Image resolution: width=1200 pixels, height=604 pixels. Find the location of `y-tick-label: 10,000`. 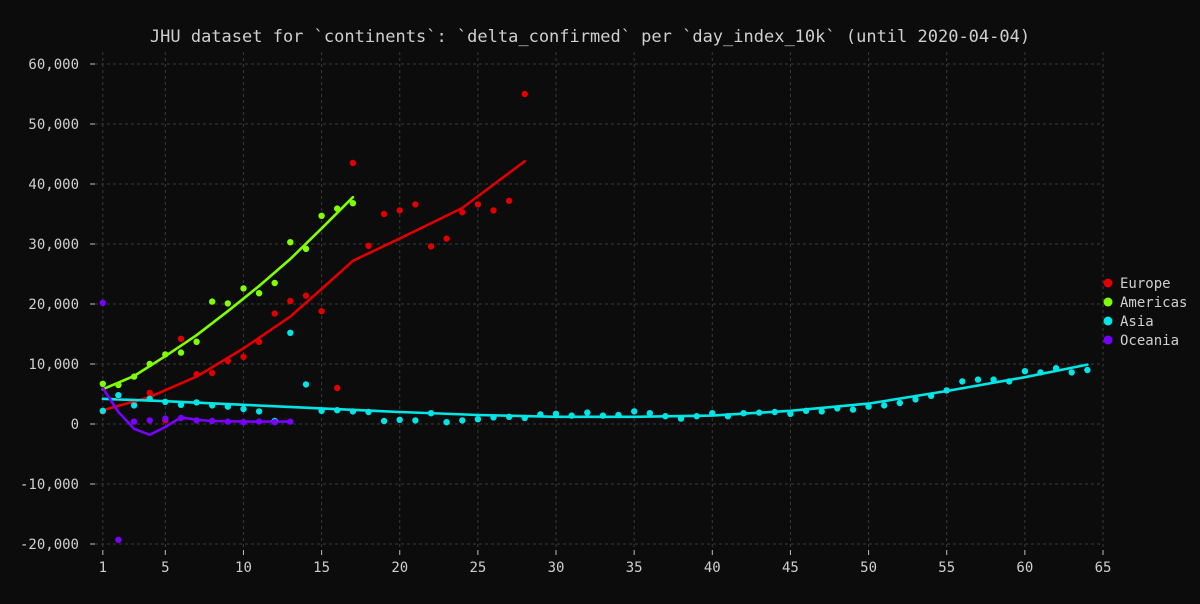

y-tick-label: 10,000 is located at coordinates (53, 365).